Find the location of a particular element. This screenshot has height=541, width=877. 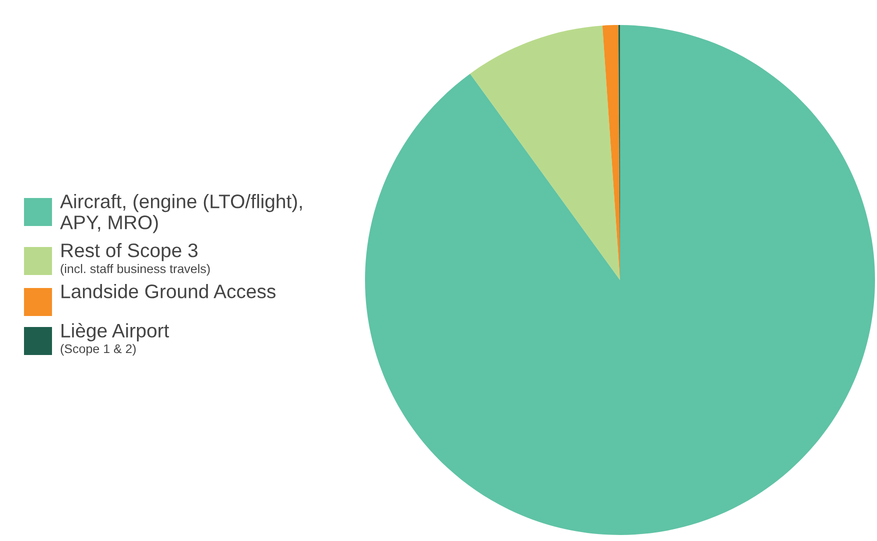

legend-label: Liège Airport (Scope 1 & 2) is located at coordinates (115, 339).